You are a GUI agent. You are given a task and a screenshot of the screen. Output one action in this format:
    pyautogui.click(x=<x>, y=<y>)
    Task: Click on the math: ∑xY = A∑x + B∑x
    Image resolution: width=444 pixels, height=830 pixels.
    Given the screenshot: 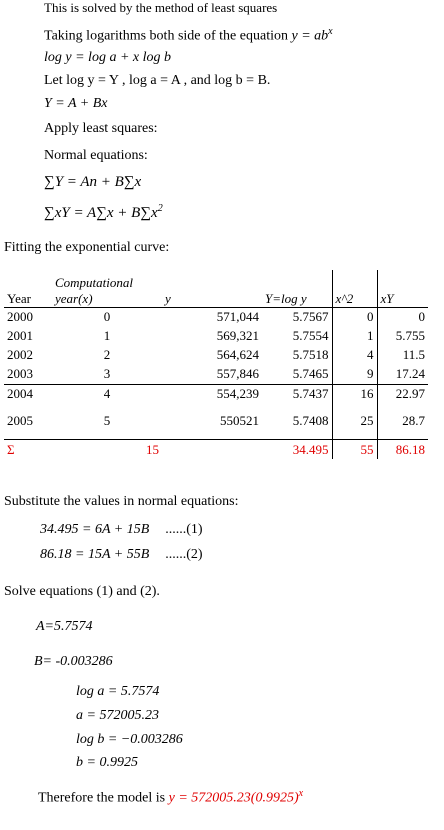 What is the action you would take?
    pyautogui.click(x=101, y=213)
    